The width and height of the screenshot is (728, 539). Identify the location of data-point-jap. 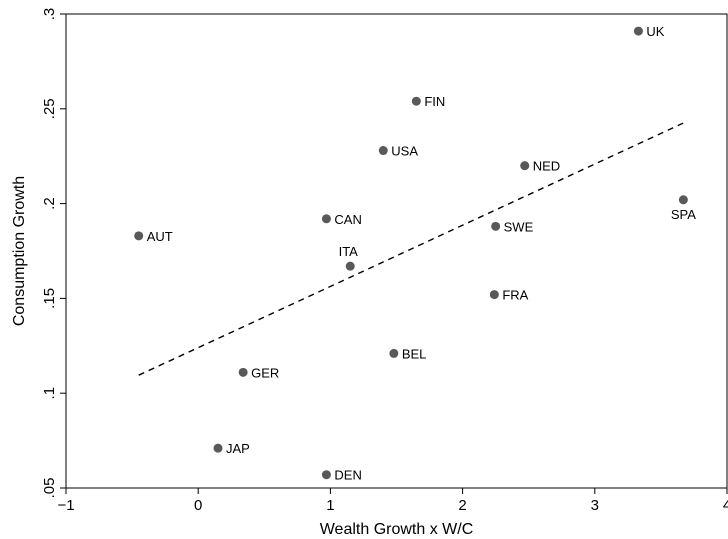
(218, 448).